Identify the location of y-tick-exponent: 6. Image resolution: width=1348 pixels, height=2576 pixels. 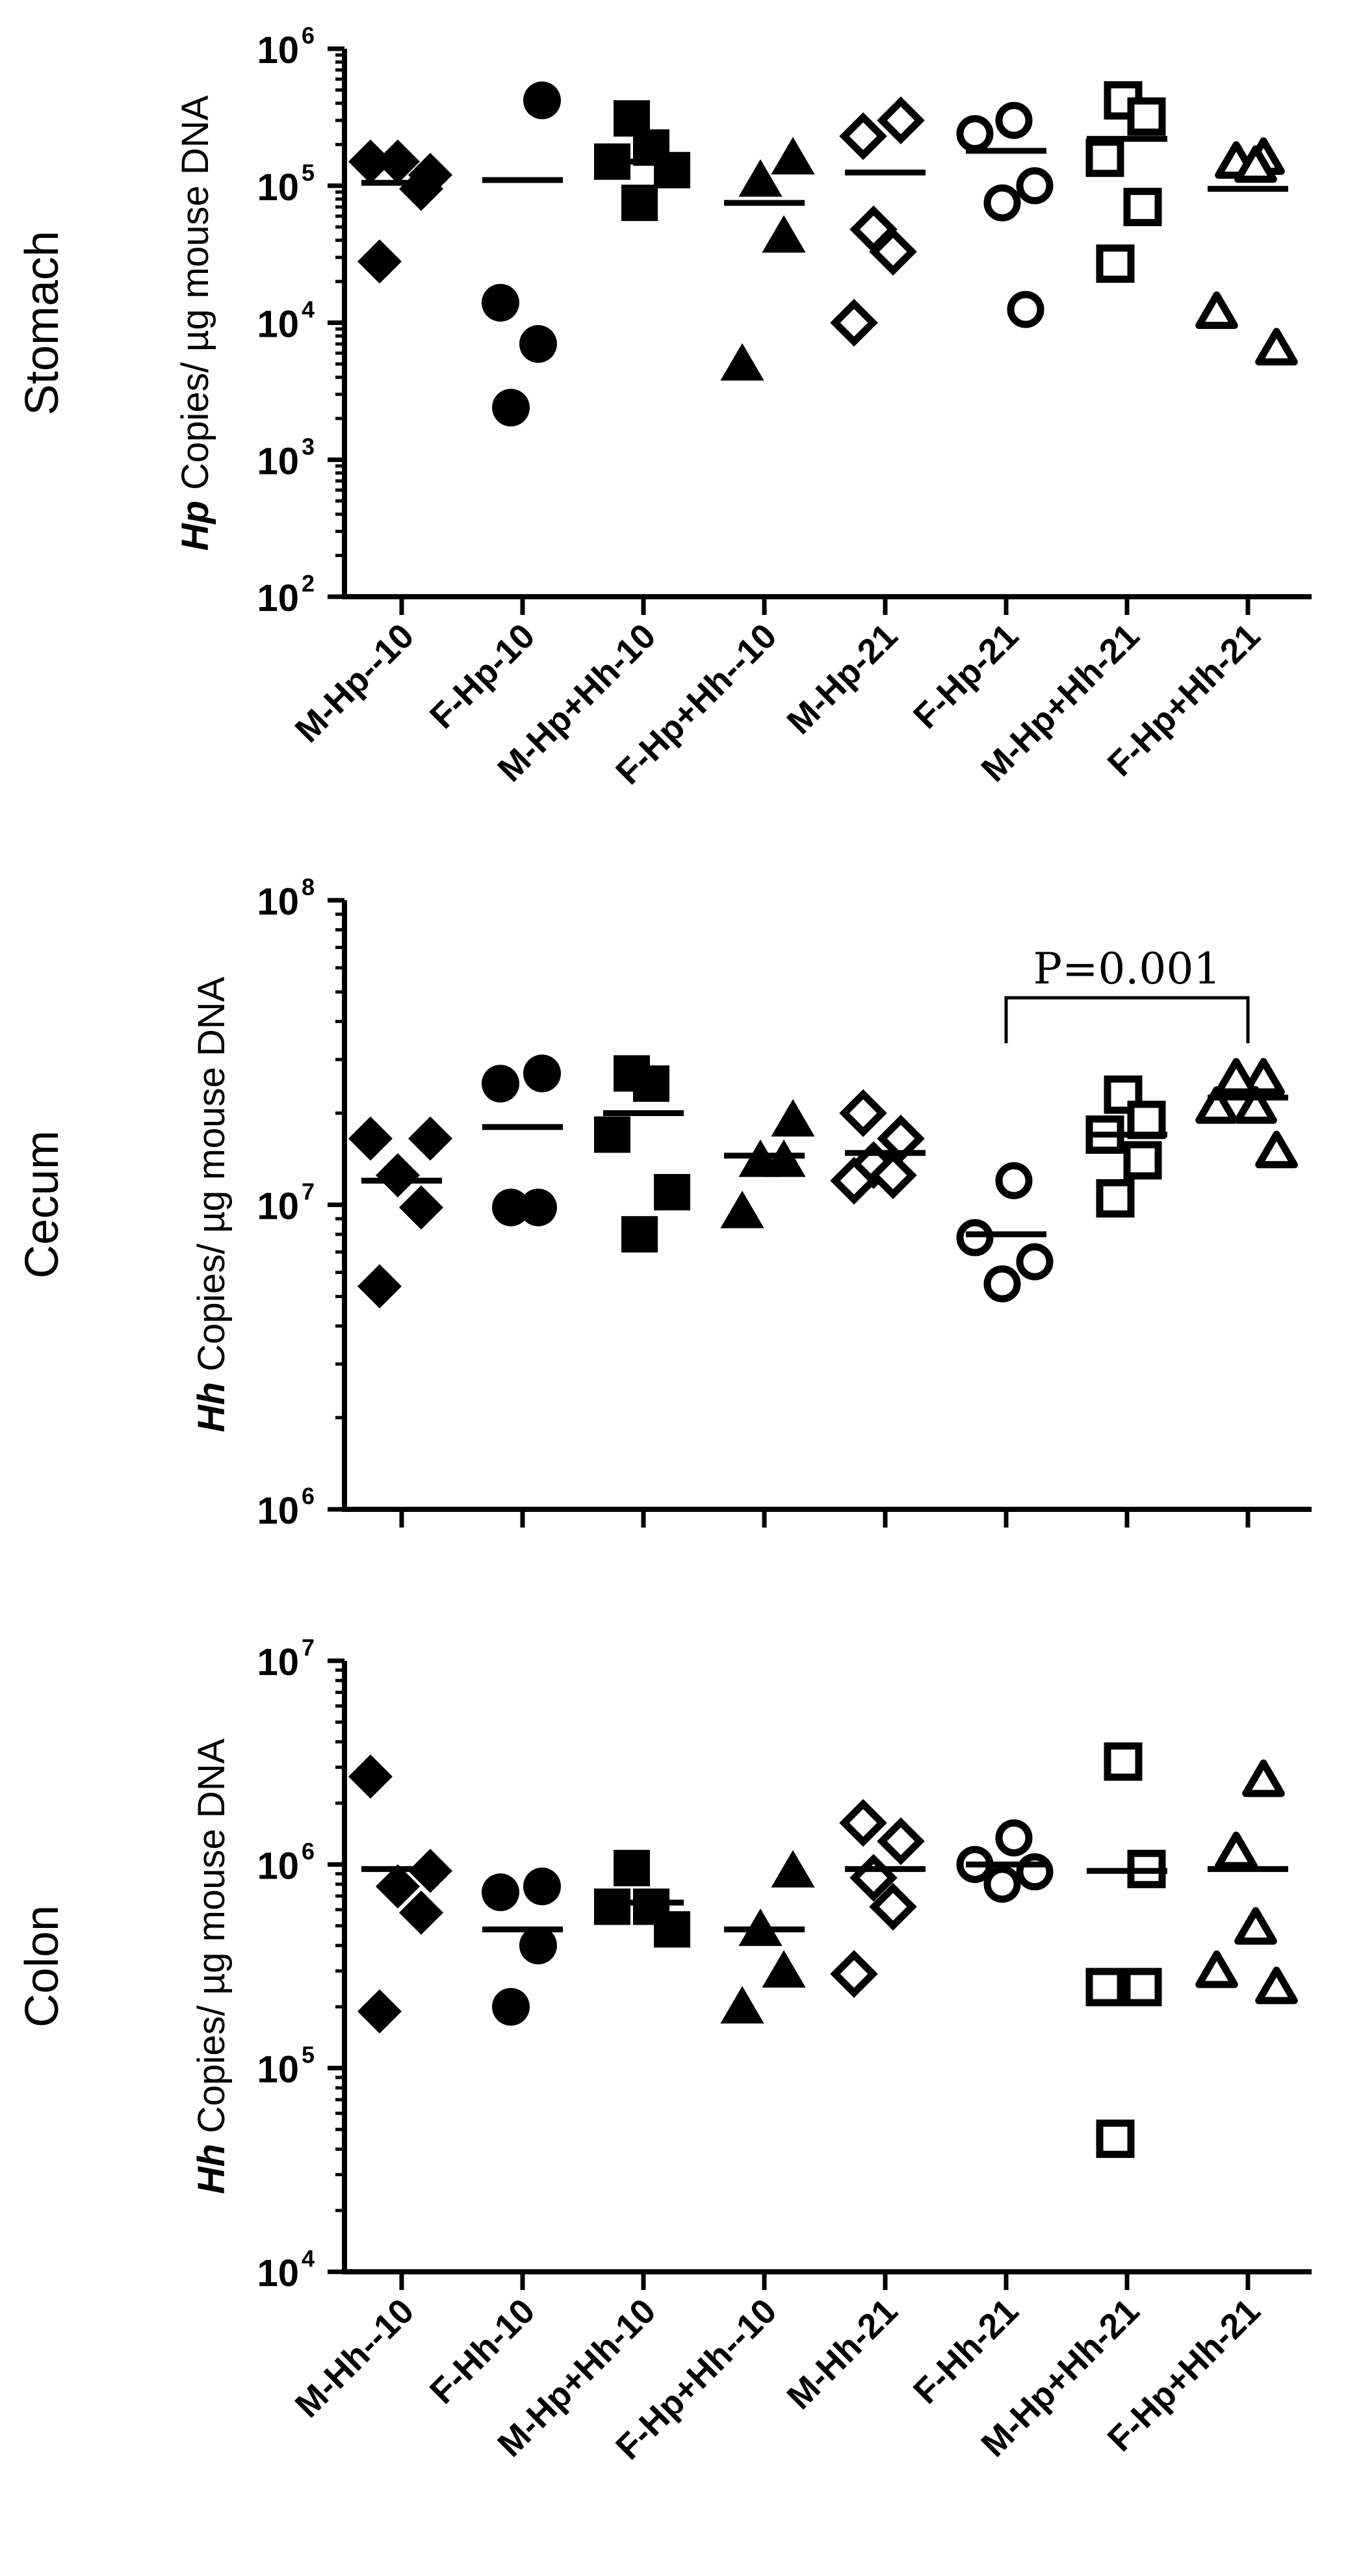
(309, 35).